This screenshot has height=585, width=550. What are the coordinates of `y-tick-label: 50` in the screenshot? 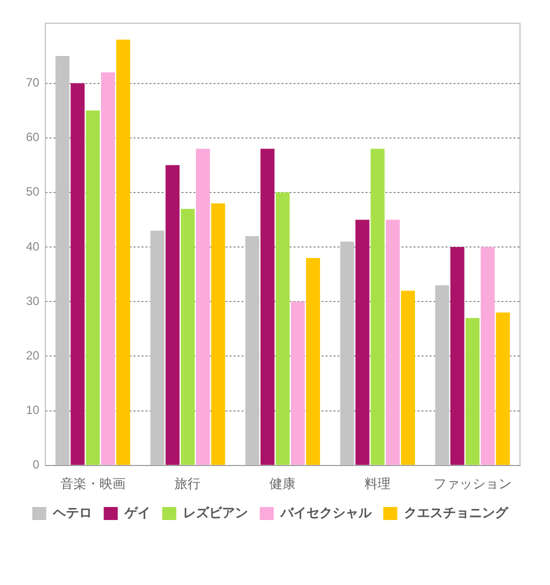 It's located at (33, 191).